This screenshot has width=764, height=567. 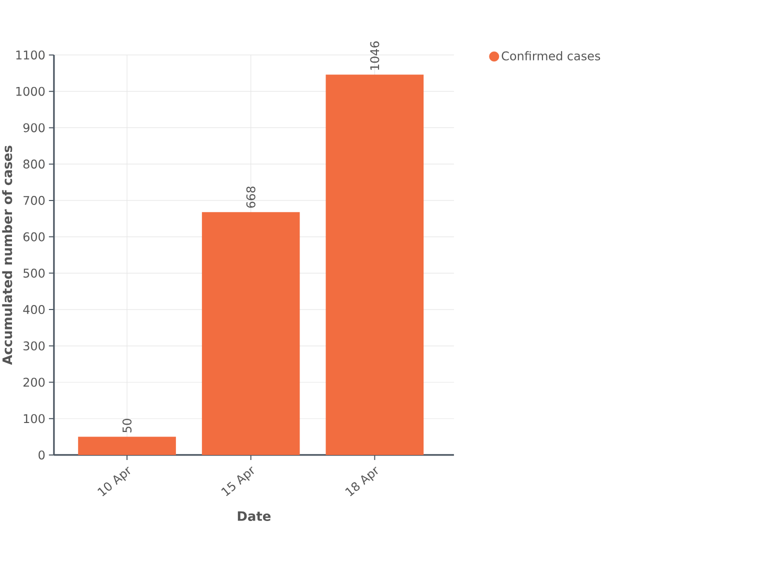 I want to click on data-label: 668, so click(x=251, y=197).